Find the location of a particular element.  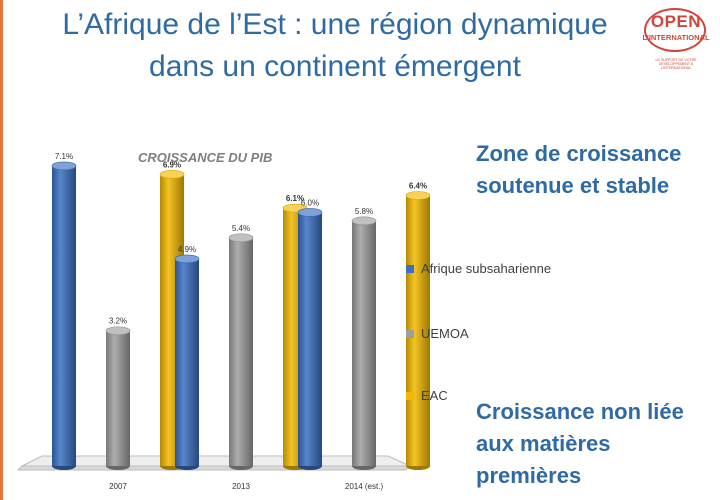

chart-title: CROISSANCE DU PIB is located at coordinates (205, 157).